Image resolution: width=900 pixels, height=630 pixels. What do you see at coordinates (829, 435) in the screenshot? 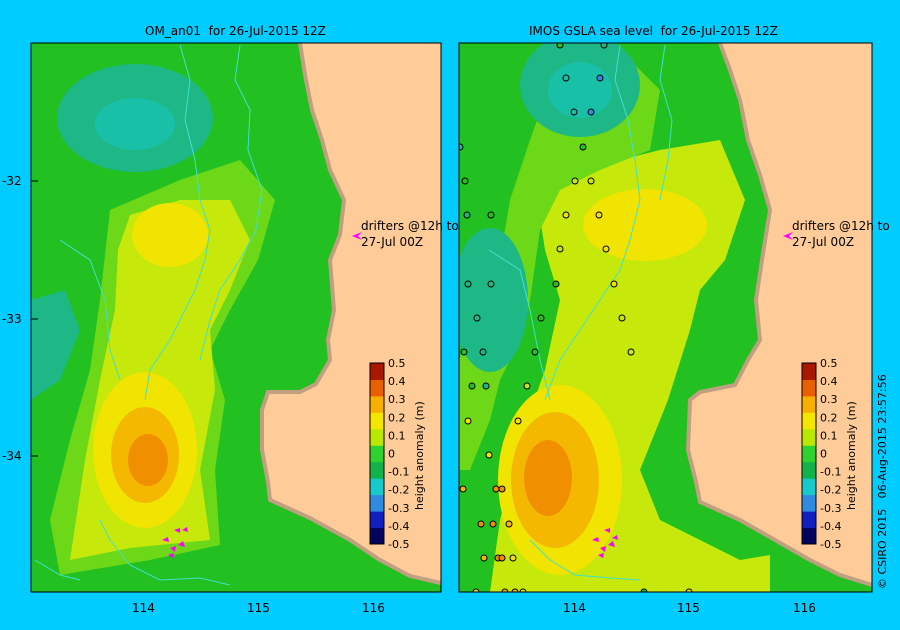
I see `right-colorbar-tick: 0.1` at bounding box center [829, 435].